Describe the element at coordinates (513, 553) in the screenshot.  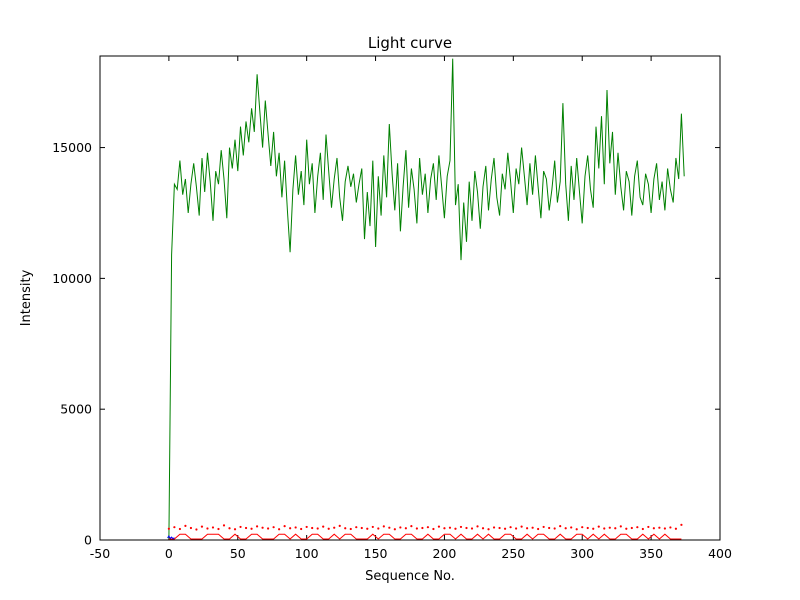
I see `x-tick-label: 250` at that location.